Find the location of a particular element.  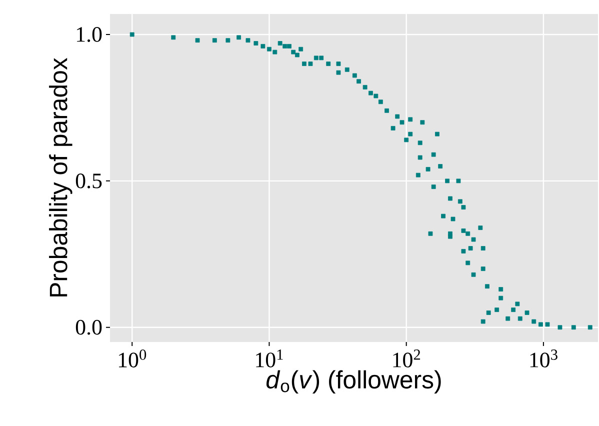

y-tick-label: 0.0 is located at coordinates (89, 327).